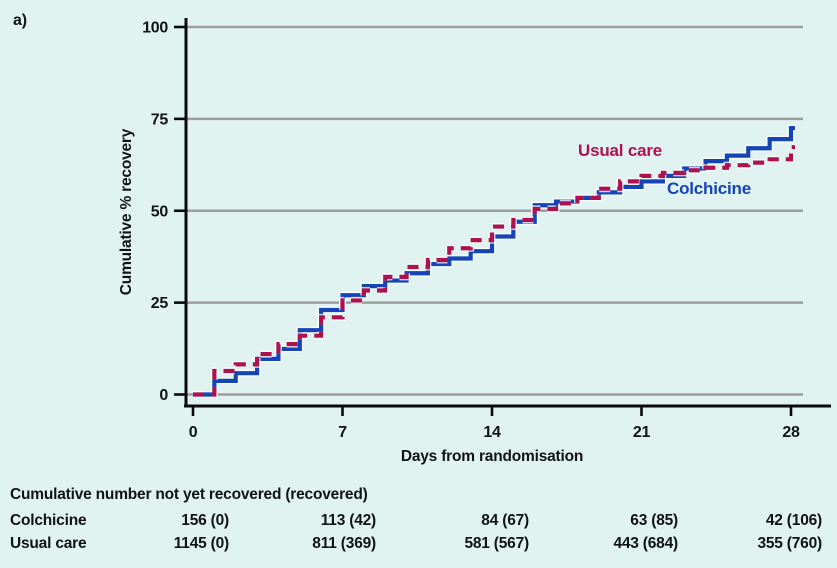 The width and height of the screenshot is (837, 568). What do you see at coordinates (709, 188) in the screenshot?
I see `legend-colchicine: Colchicine` at bounding box center [709, 188].